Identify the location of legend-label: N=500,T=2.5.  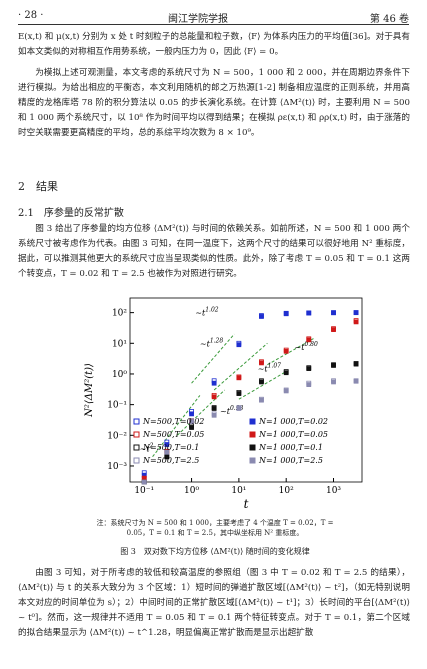
(170, 460).